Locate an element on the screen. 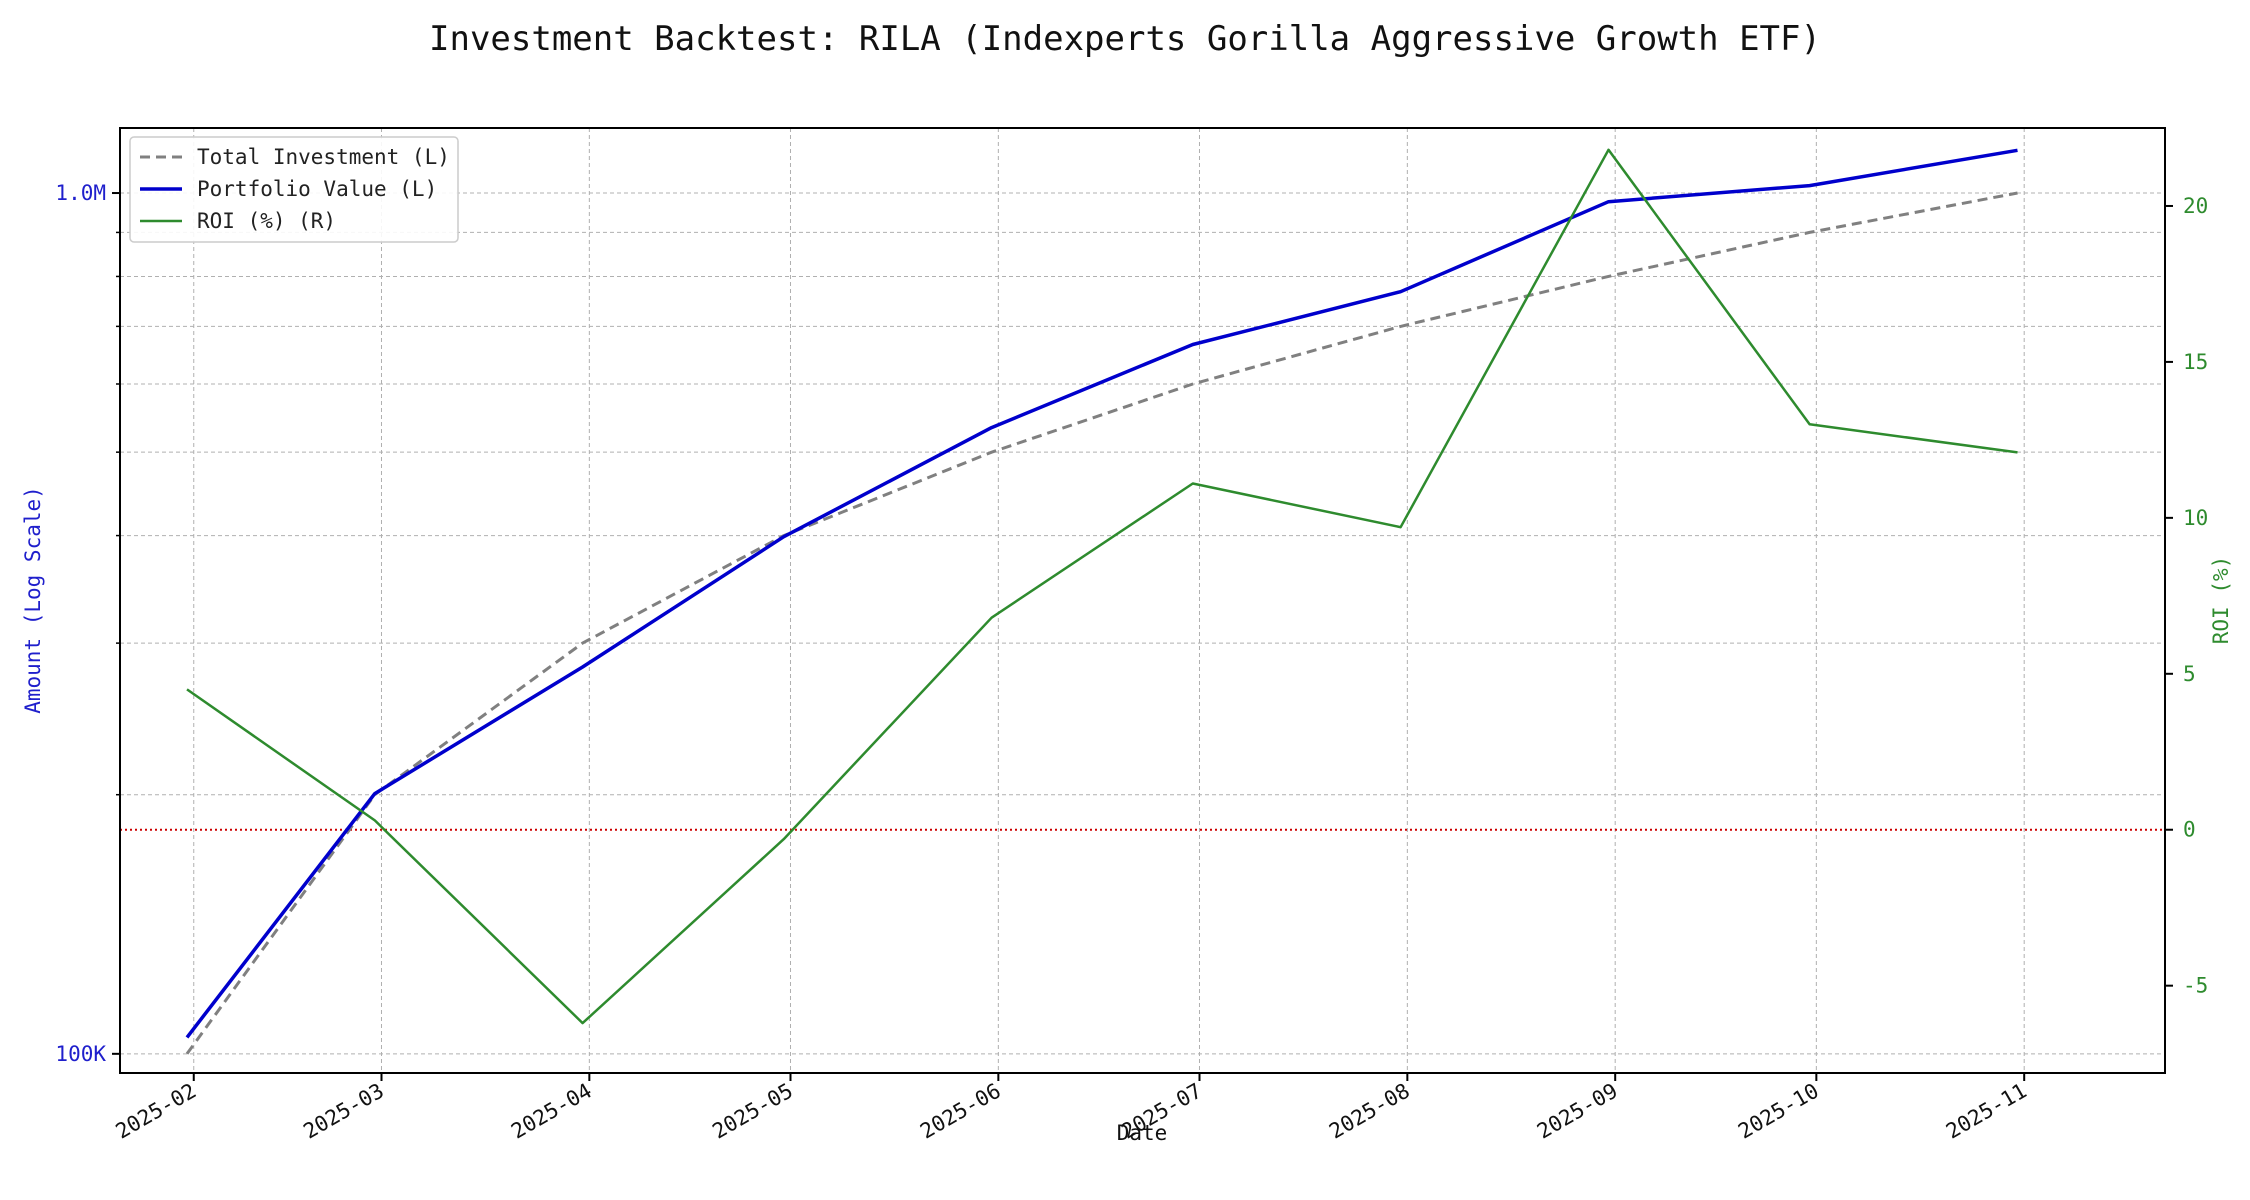 Image resolution: width=2250 pixels, height=1200 pixels. right-y-axis: -5 0 5 10 15 20 is located at coordinates (2186, 596).